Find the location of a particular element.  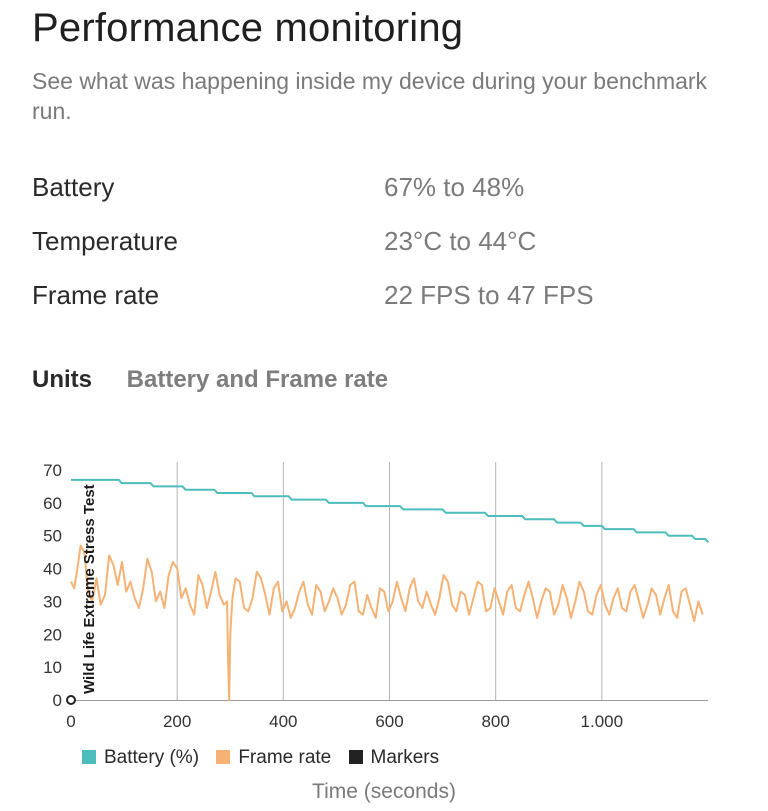

legend-label: Battery (%) is located at coordinates (152, 757).